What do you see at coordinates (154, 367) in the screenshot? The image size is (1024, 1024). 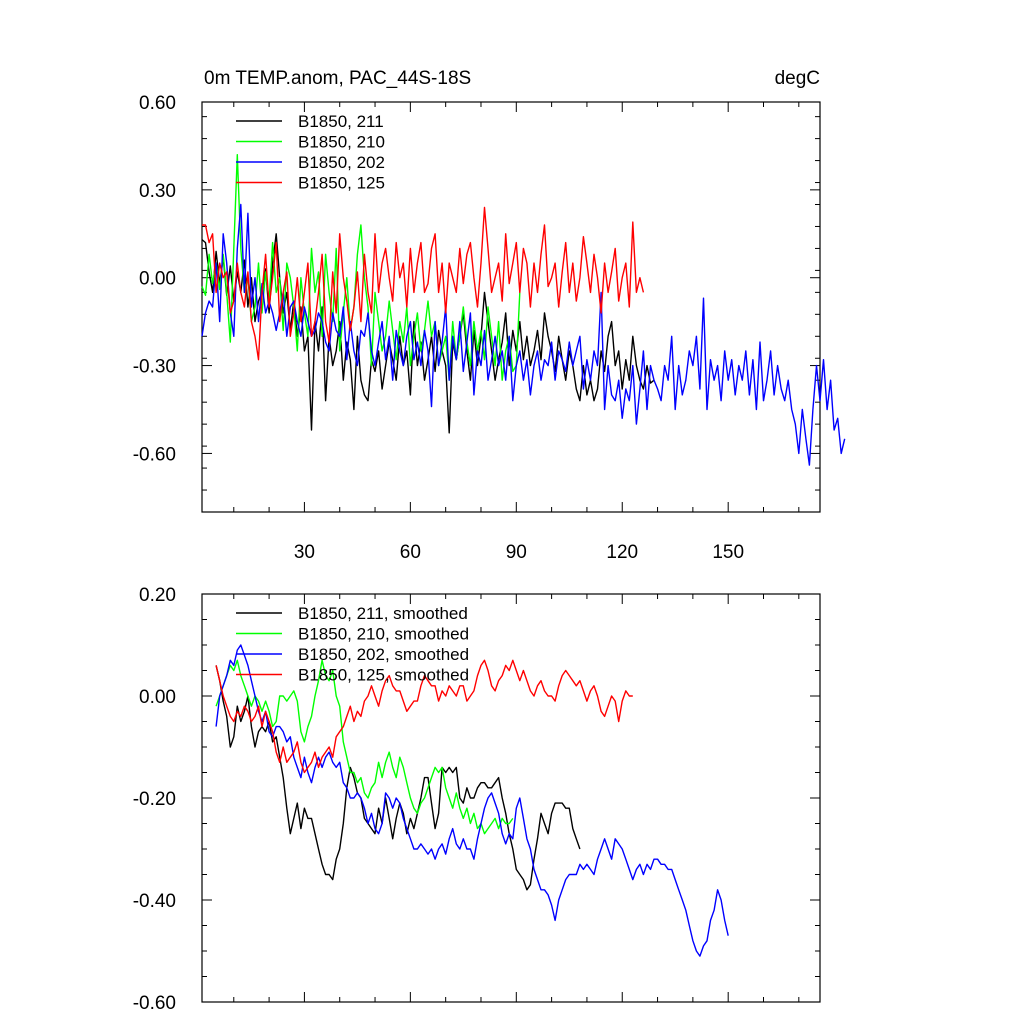 I see `top-ytick-label: -0.30` at bounding box center [154, 367].